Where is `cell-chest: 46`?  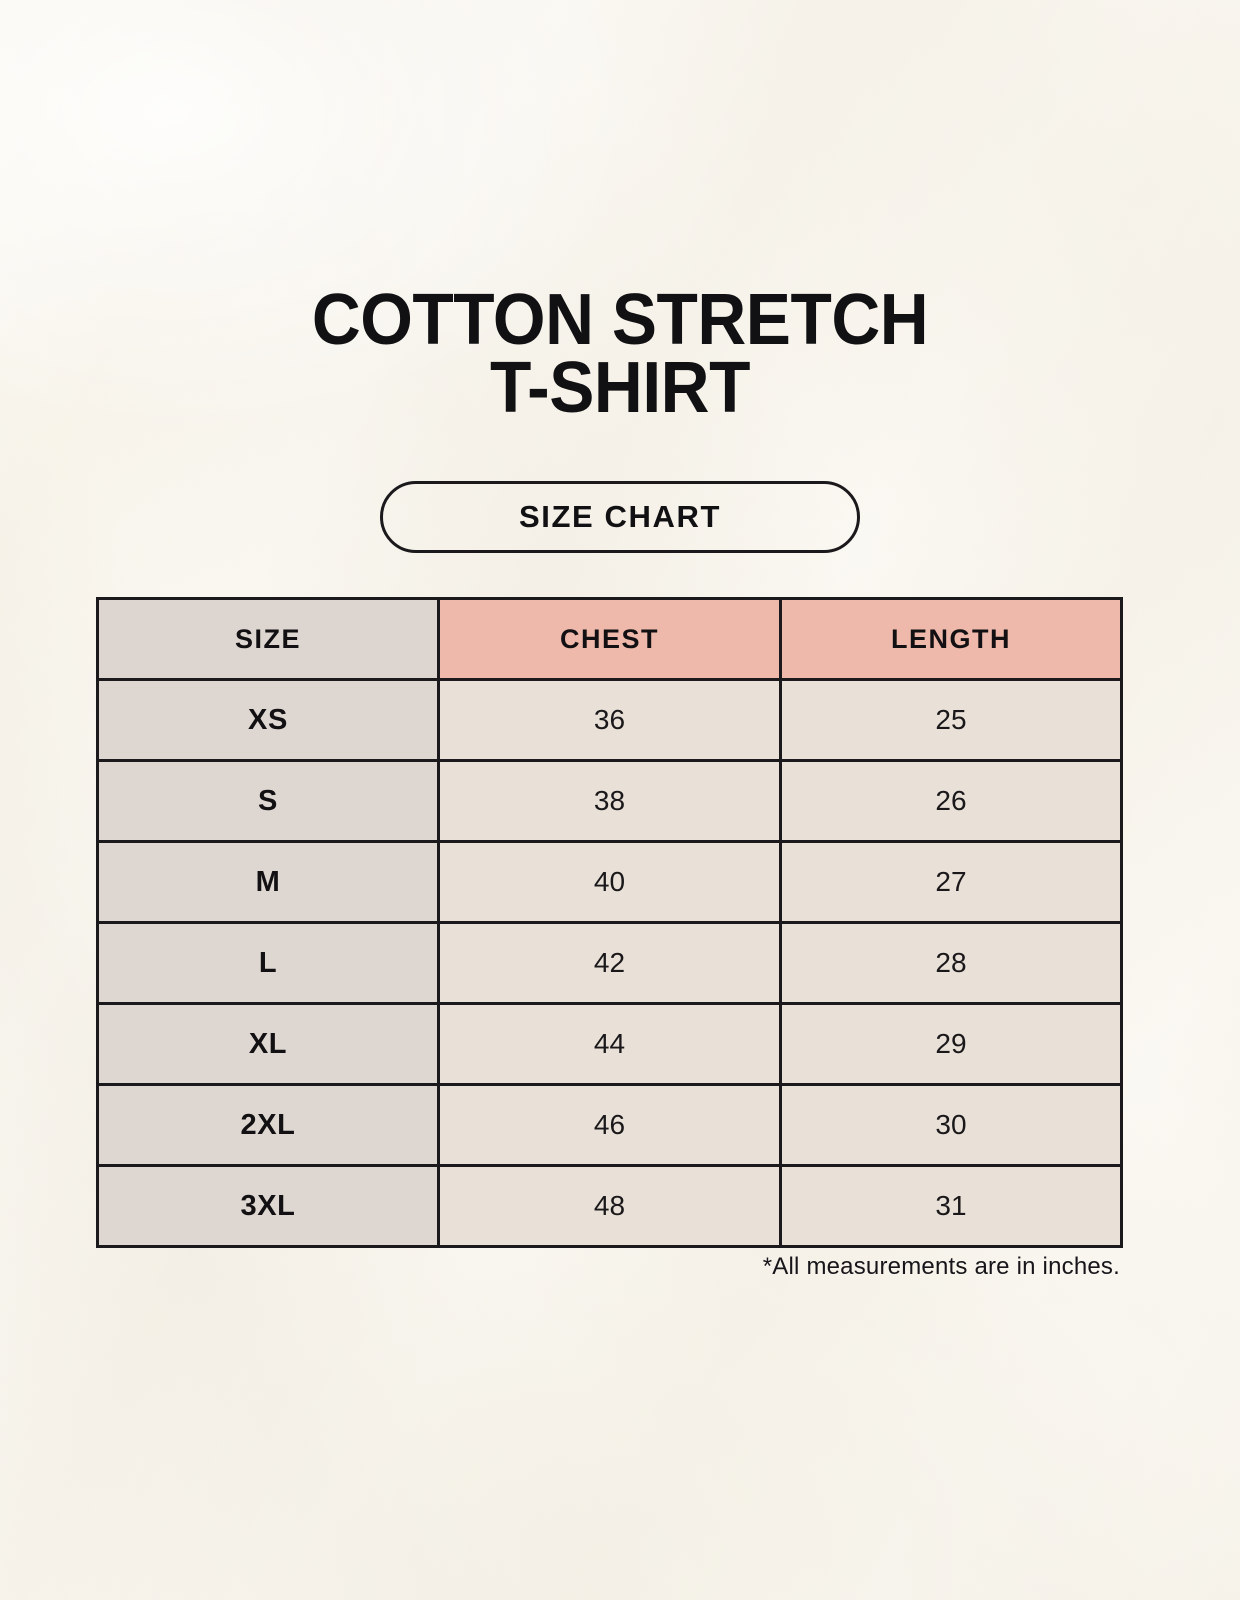
cell-chest: 46 is located at coordinates (609, 1125).